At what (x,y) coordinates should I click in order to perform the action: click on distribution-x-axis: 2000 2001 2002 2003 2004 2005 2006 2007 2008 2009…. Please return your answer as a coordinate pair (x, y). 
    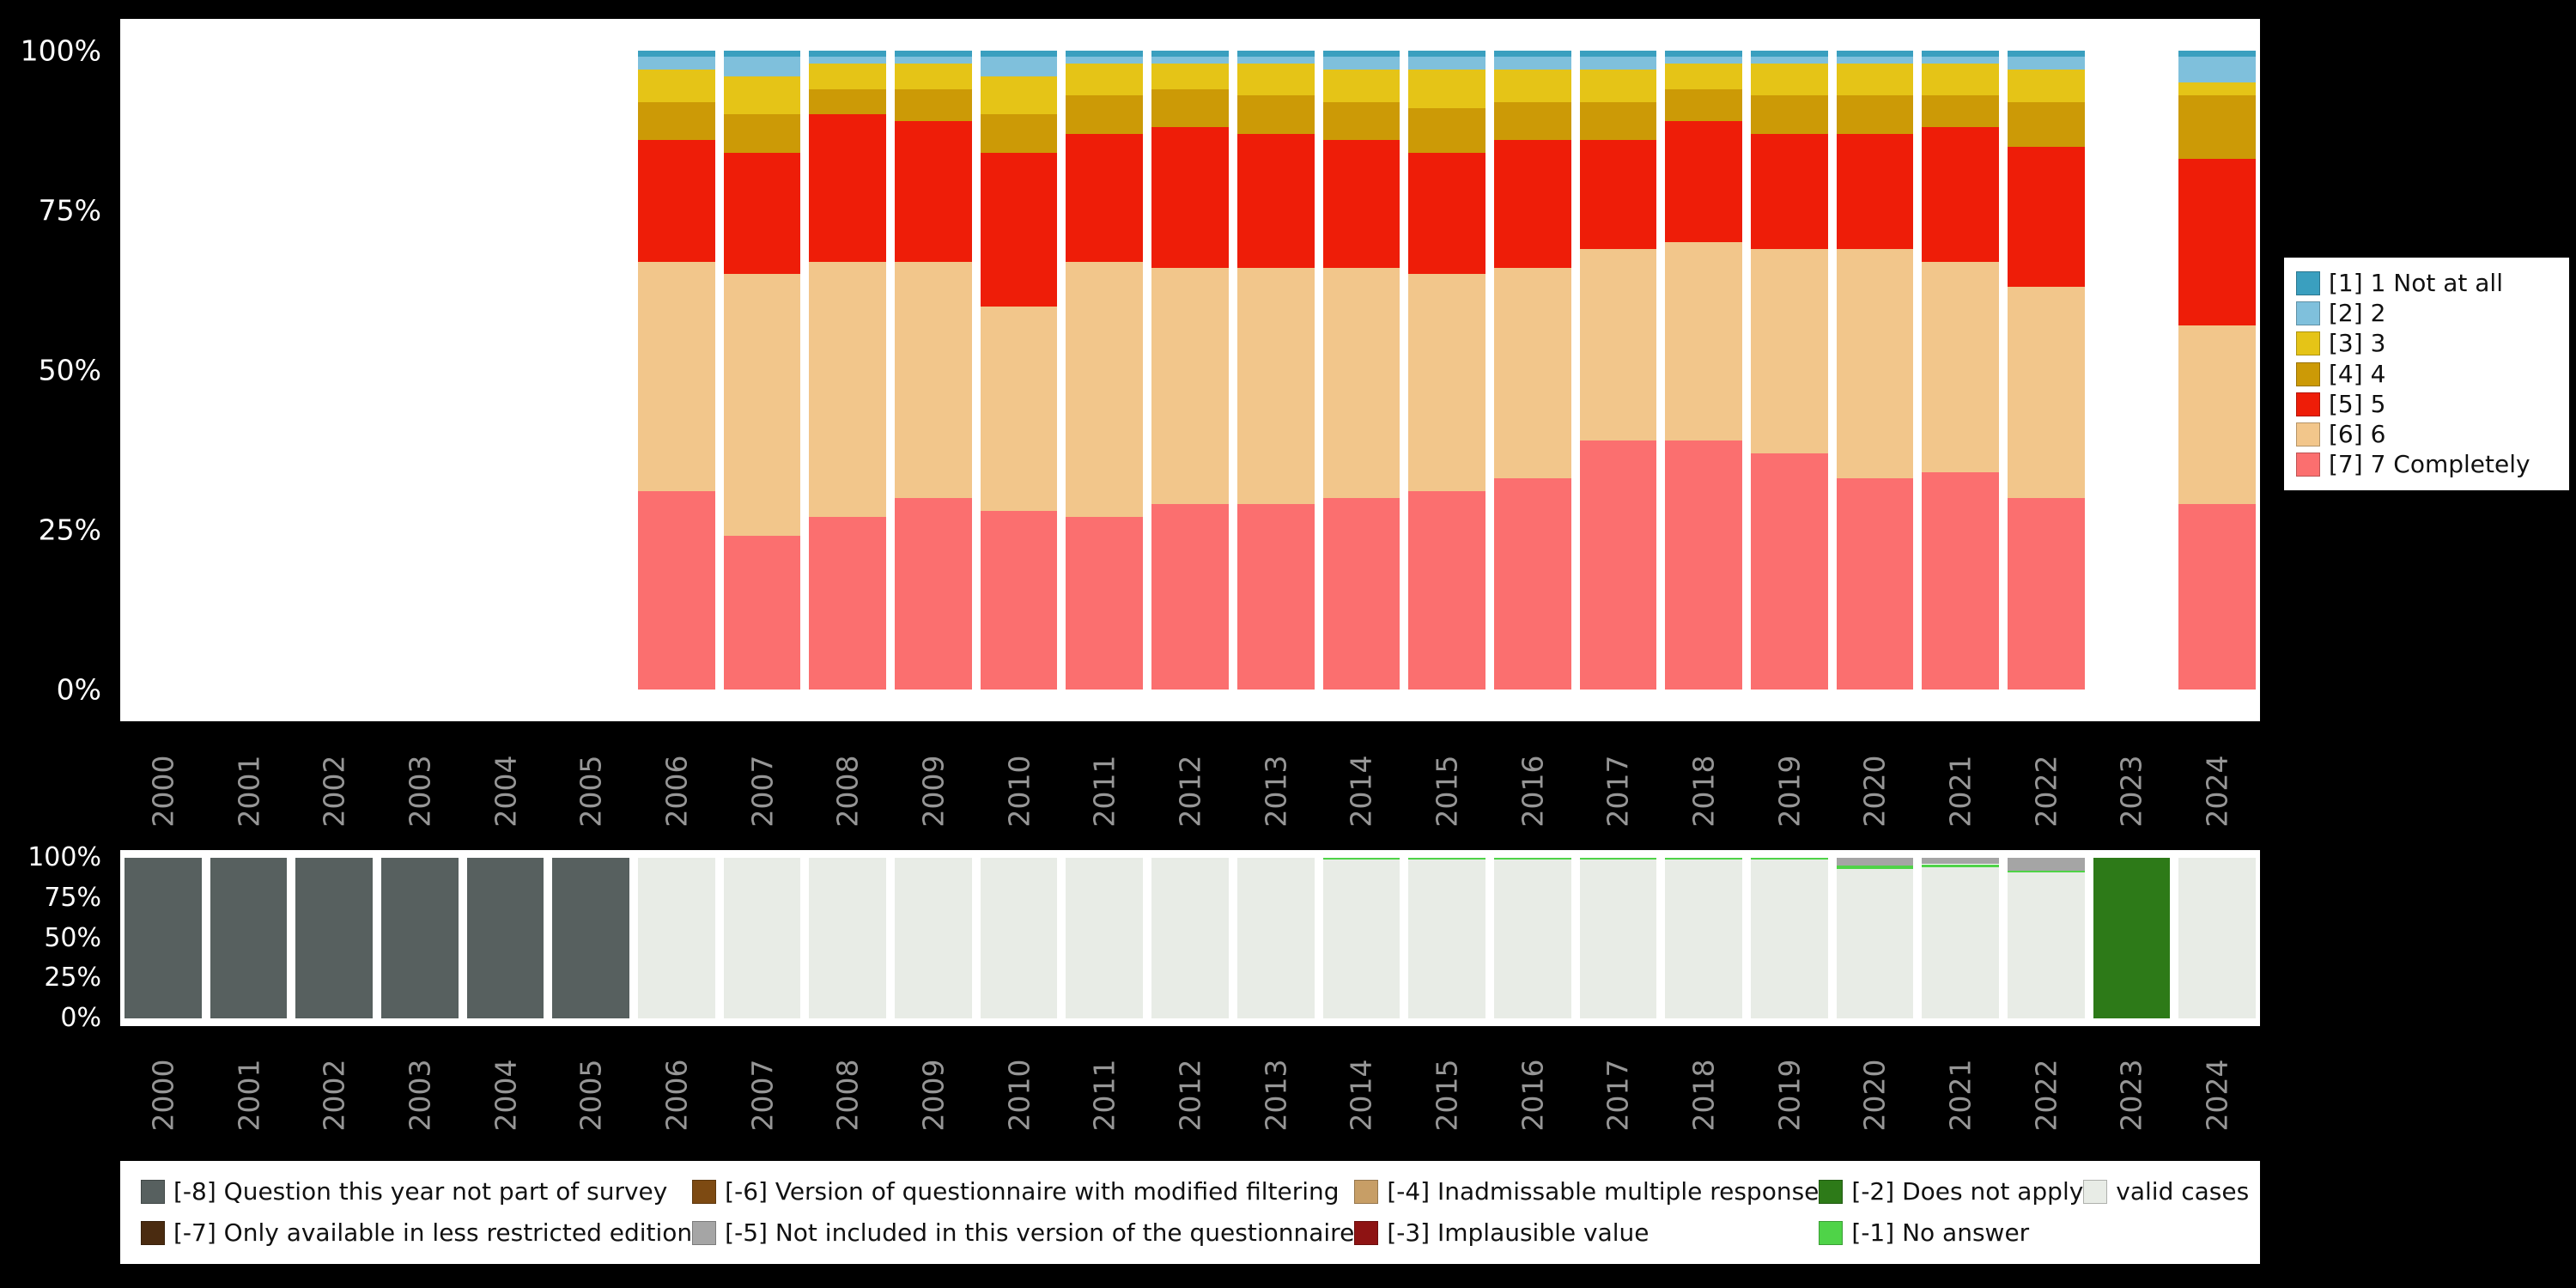
    Looking at the image, I should click on (1190, 790).